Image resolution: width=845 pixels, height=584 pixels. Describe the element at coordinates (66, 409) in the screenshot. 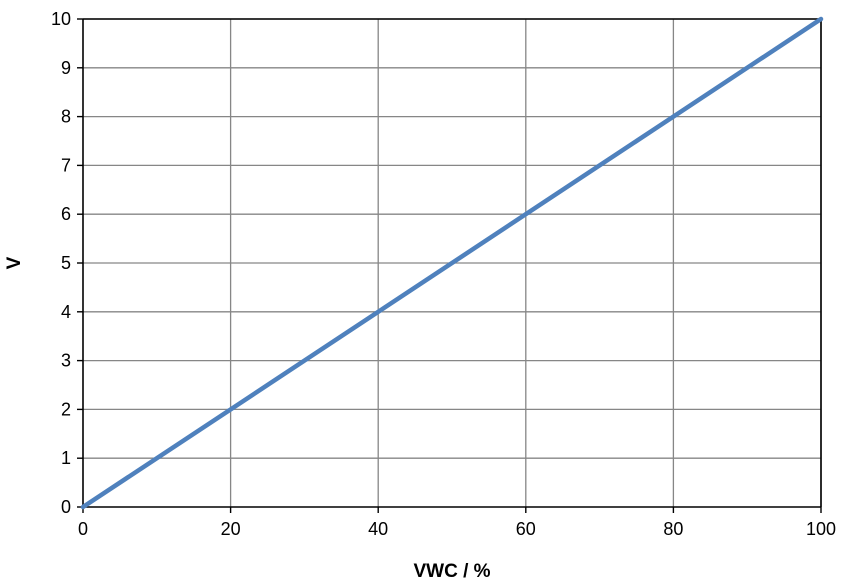

I see `y-tick-label: 2` at that location.